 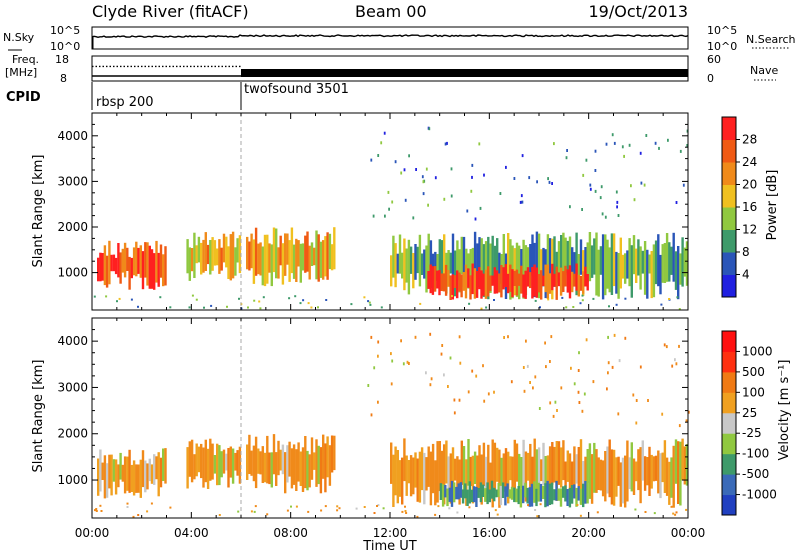 What do you see at coordinates (72, 341) in the screenshot?
I see `y-tick-label: 4000` at bounding box center [72, 341].